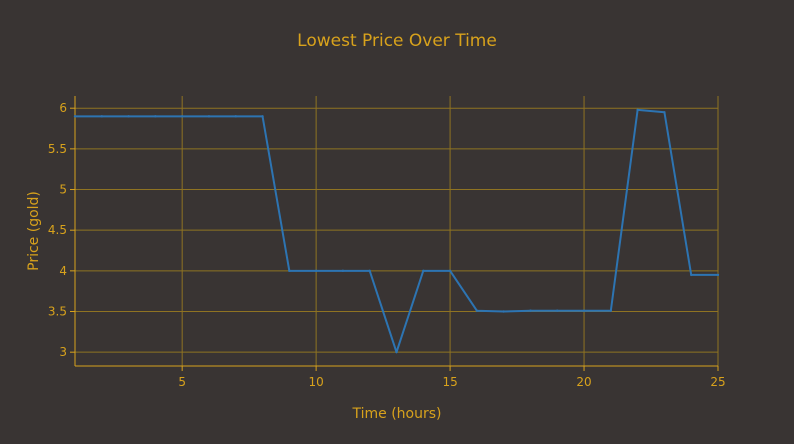  What do you see at coordinates (57, 230) in the screenshot?
I see `y-tick-label-3: 4.5` at bounding box center [57, 230].